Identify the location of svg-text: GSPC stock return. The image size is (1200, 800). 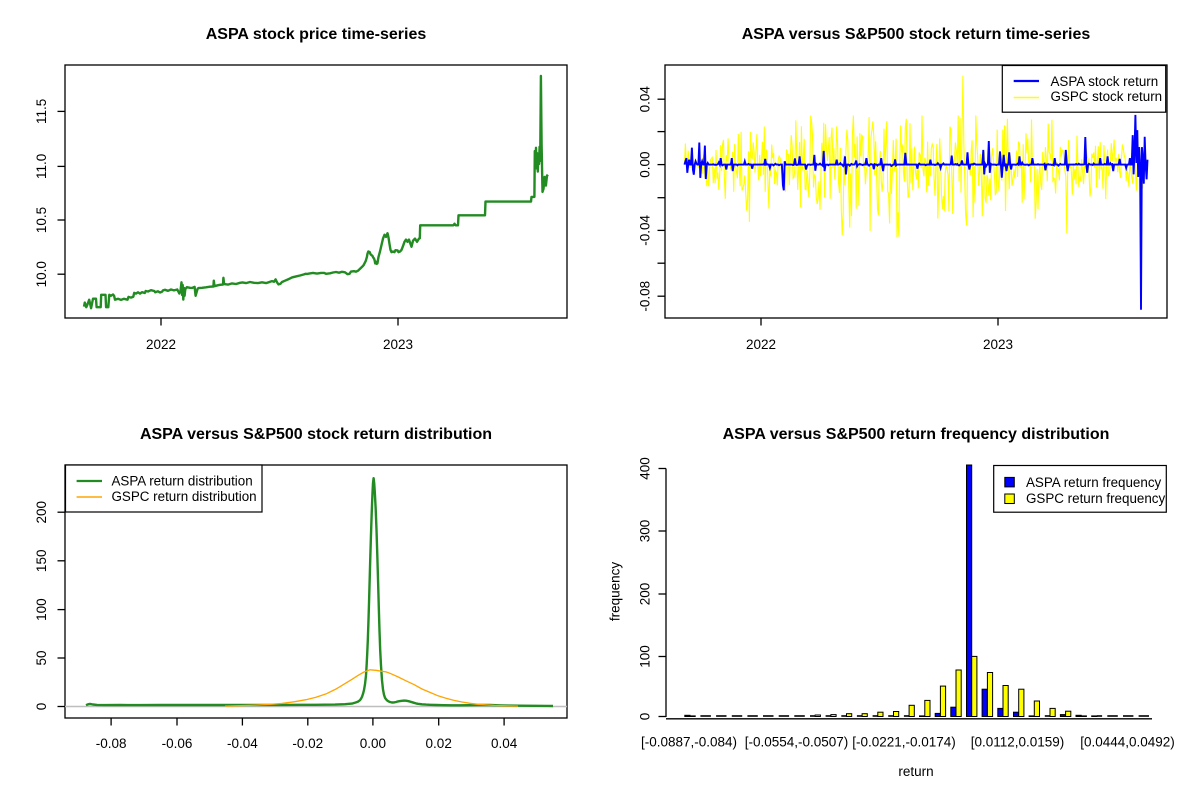
(1107, 96).